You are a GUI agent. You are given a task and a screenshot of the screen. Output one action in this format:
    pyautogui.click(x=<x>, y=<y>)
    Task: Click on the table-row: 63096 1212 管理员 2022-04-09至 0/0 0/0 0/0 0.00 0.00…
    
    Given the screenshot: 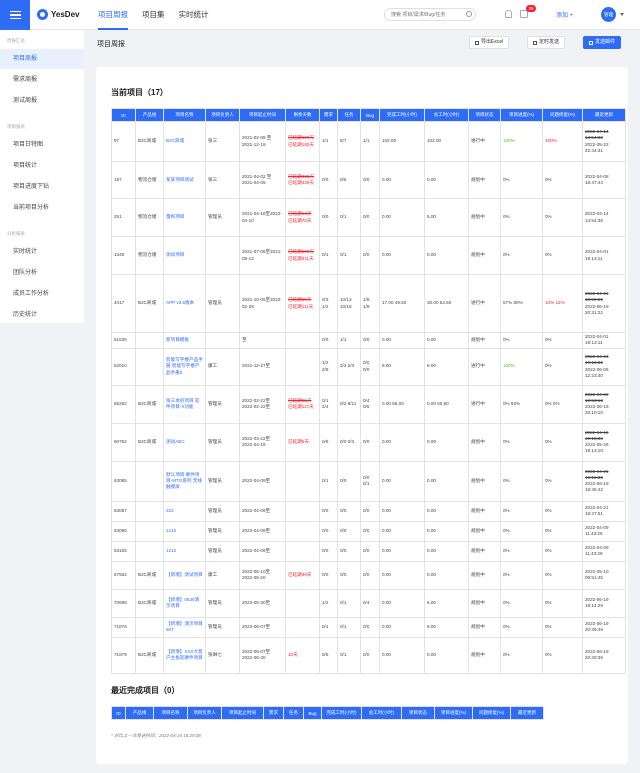 What is the action you would take?
    pyautogui.click(x=368, y=531)
    